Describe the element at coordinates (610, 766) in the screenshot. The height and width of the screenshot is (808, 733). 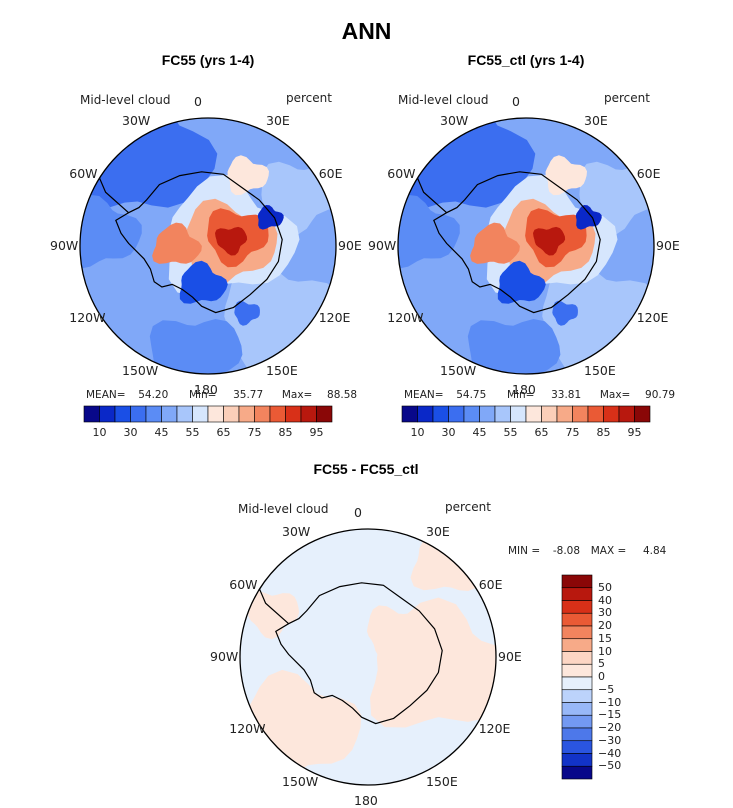
I see `colorbar-tick-label: −50` at that location.